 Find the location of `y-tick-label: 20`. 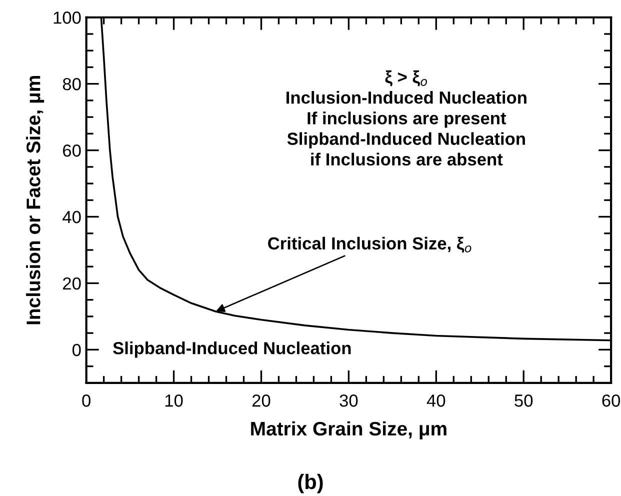

y-tick-label: 20 is located at coordinates (72, 283).